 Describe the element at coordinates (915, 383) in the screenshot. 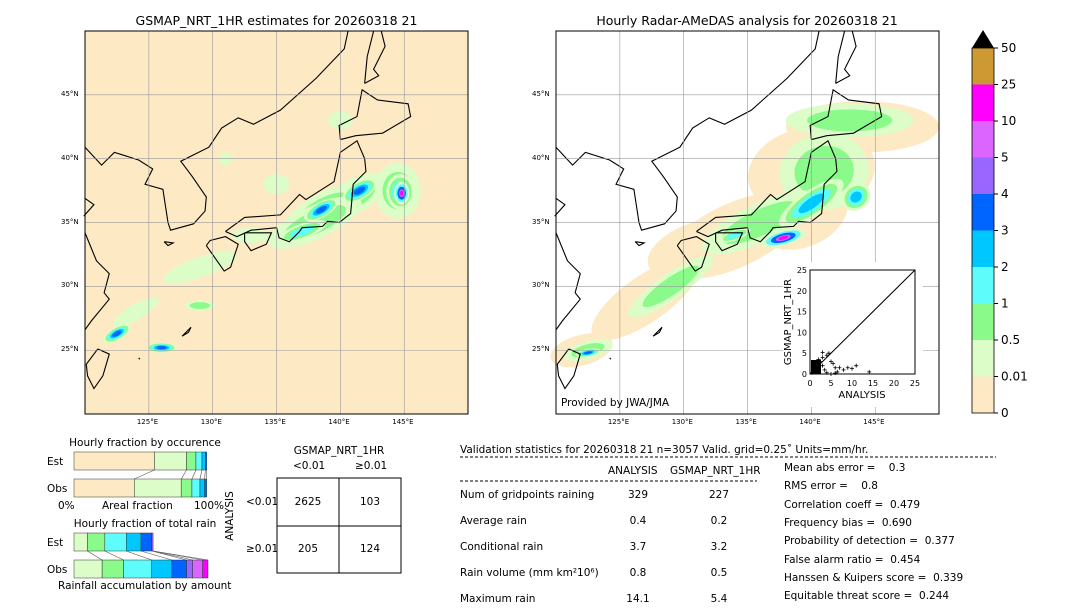

I see `scatter-x-tick: 25` at that location.